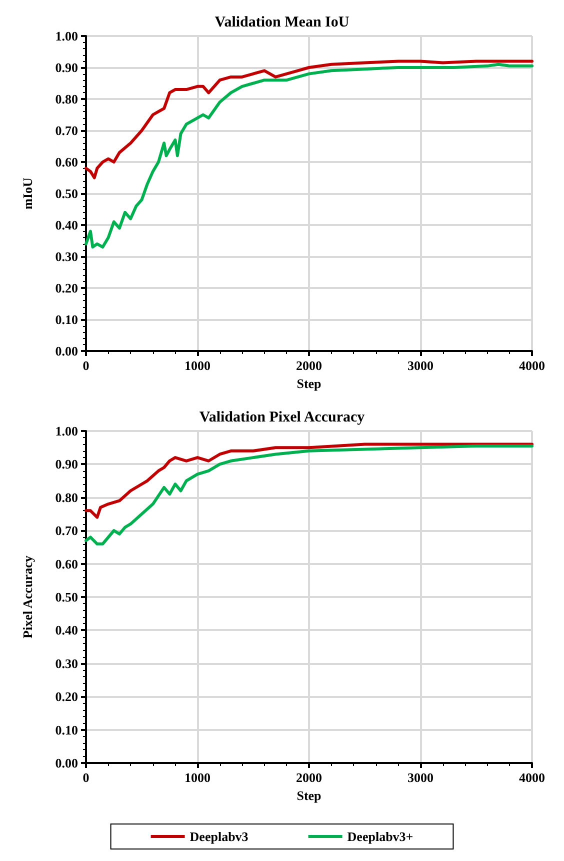  What do you see at coordinates (282, 22) in the screenshot?
I see `chart-title: Validation Mean IoU` at bounding box center [282, 22].